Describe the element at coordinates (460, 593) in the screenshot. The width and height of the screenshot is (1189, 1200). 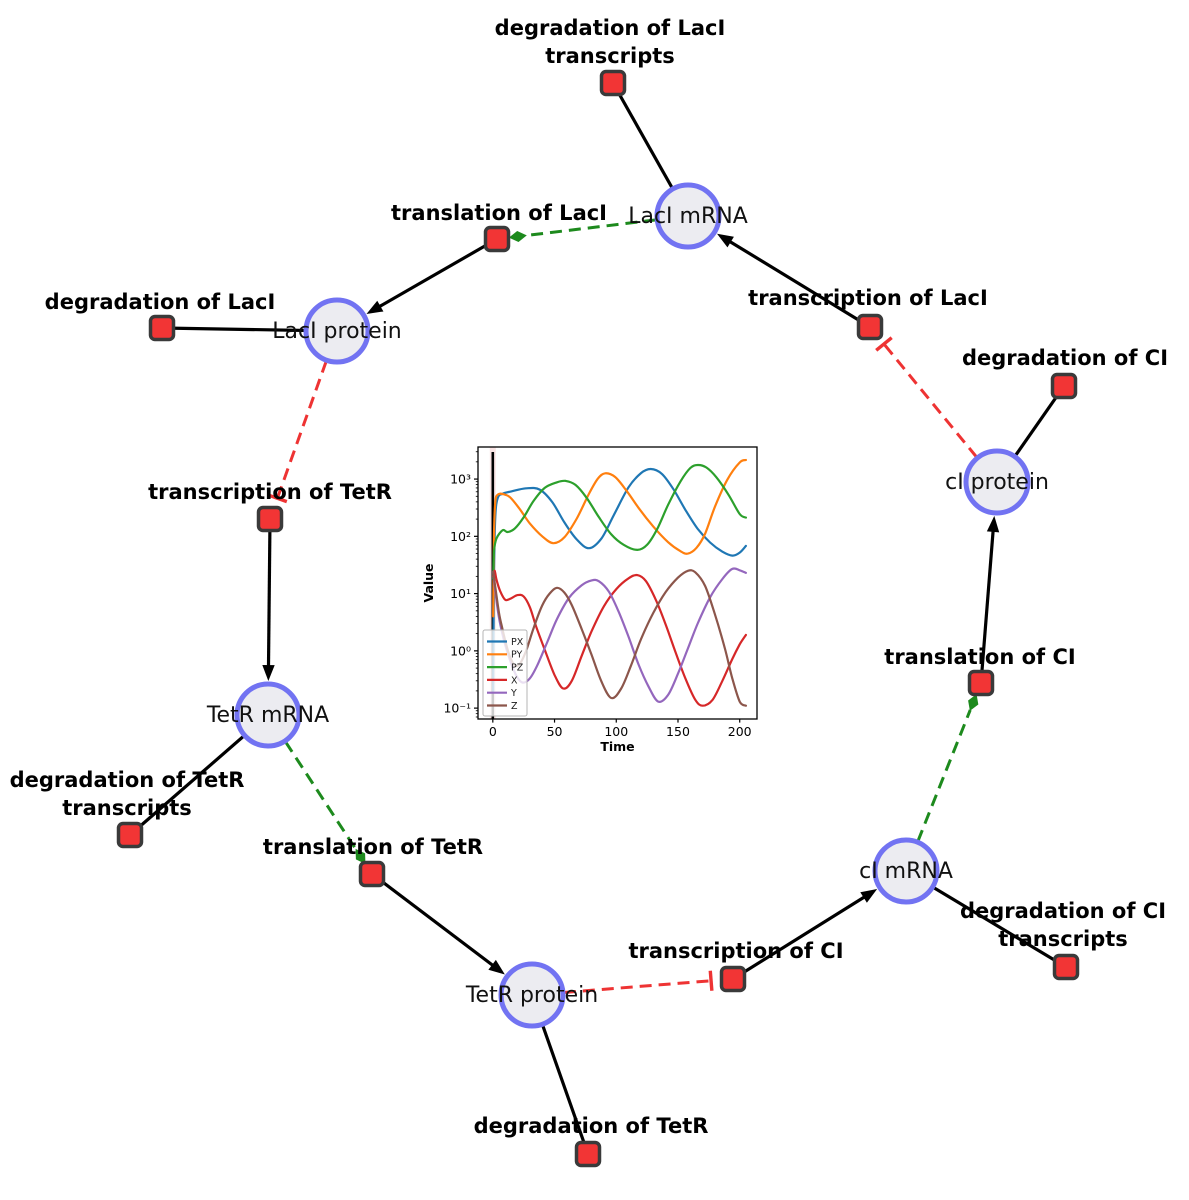
I see `y-tick-label: 10¹` at that location.